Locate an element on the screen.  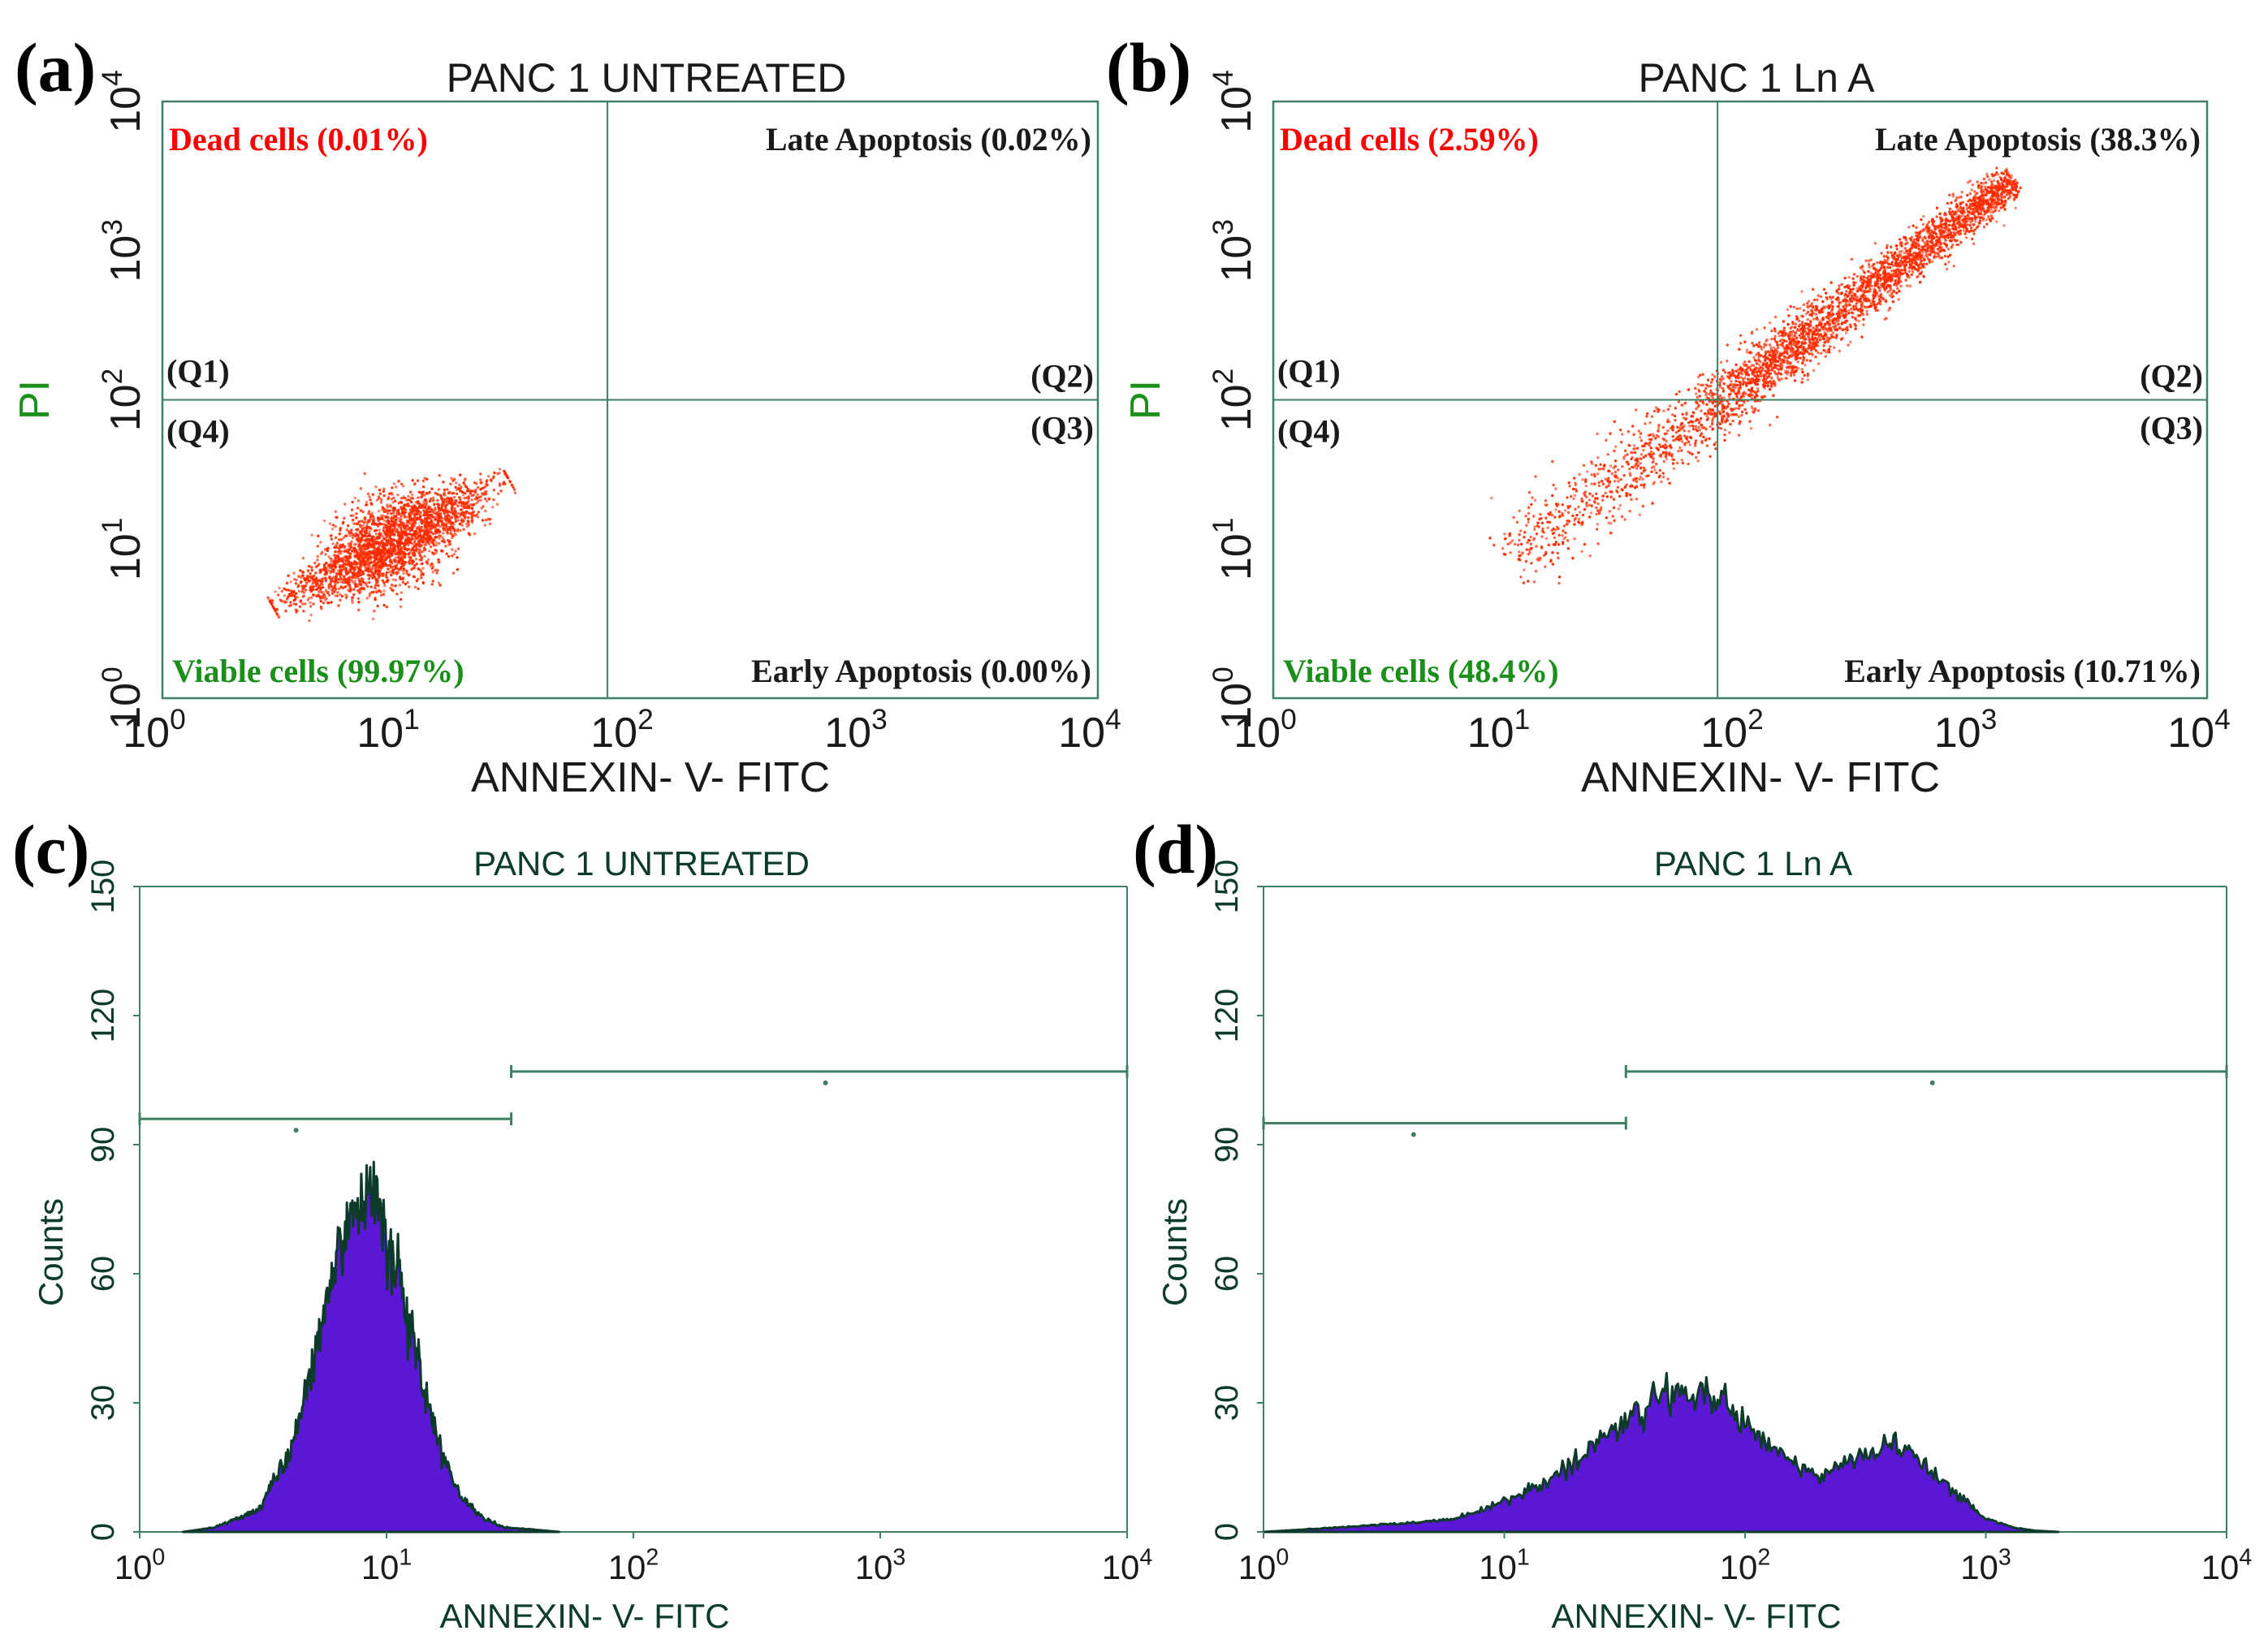
dot-cloud is located at coordinates (1755, 376).